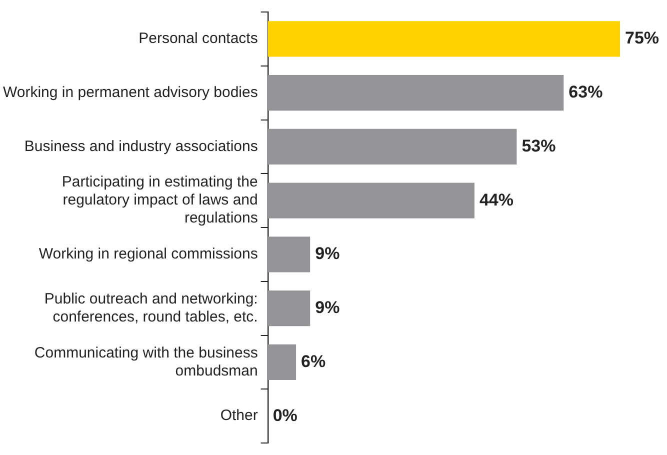 Image resolution: width=667 pixels, height=455 pixels. Describe the element at coordinates (585, 92) in the screenshot. I see `data-label: 63%` at that location.